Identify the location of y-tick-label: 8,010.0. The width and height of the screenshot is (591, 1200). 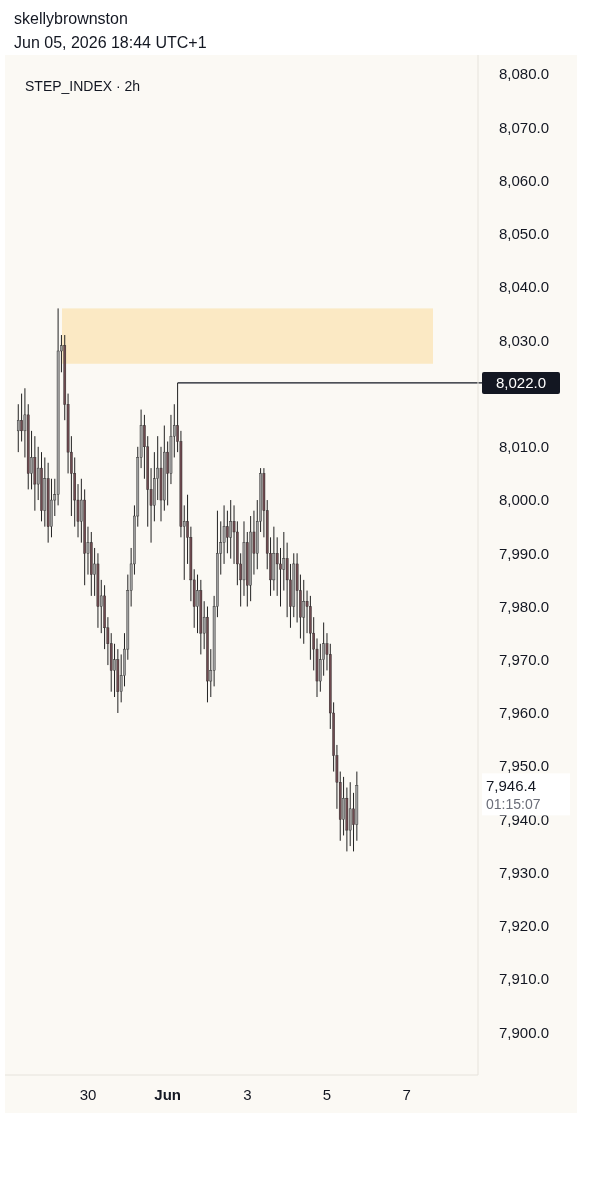
(524, 447).